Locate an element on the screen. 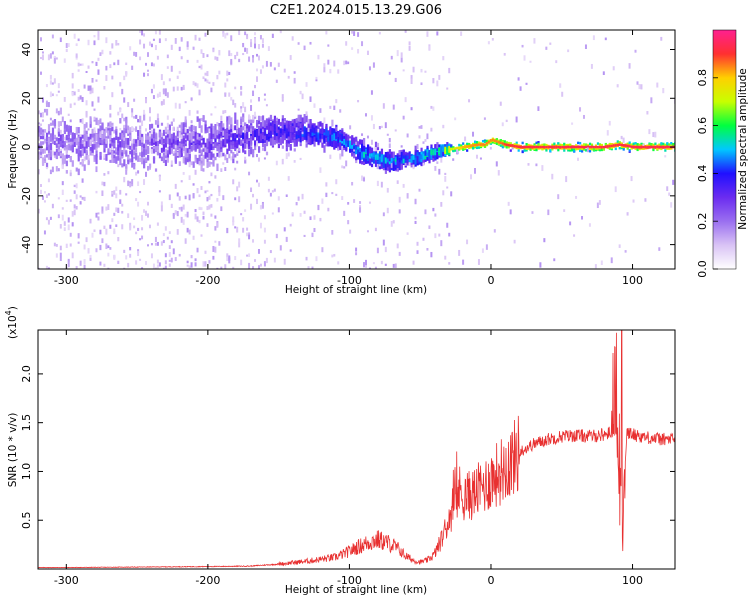 The height and width of the screenshot is (600, 750). snr-y-axis-label: SNR (10 * v/v) is located at coordinates (13, 450).